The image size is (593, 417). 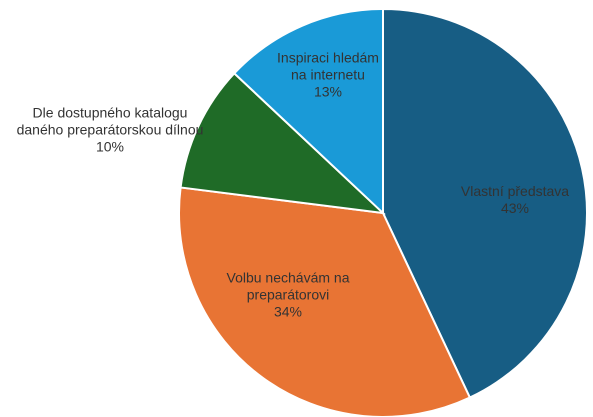 I want to click on value-label: 13%, so click(x=328, y=91).